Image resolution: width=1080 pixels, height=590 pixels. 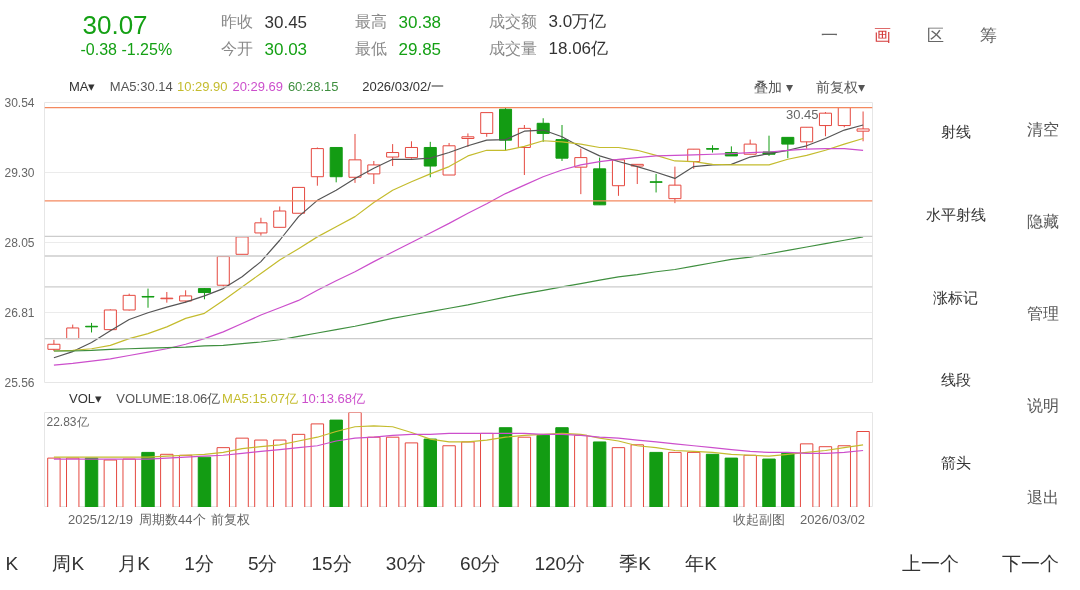 I want to click on text: 水平射线, so click(x=955, y=214).